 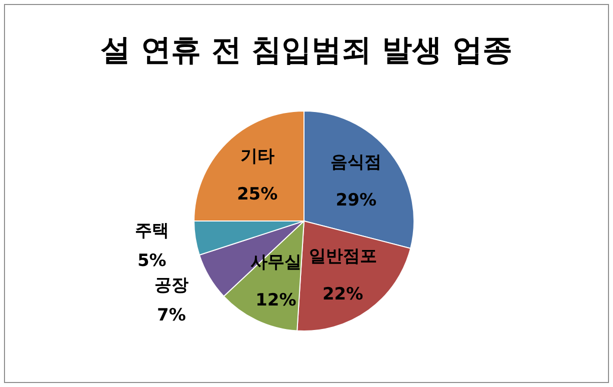 I want to click on slice-label: 기타, so click(x=257, y=156).